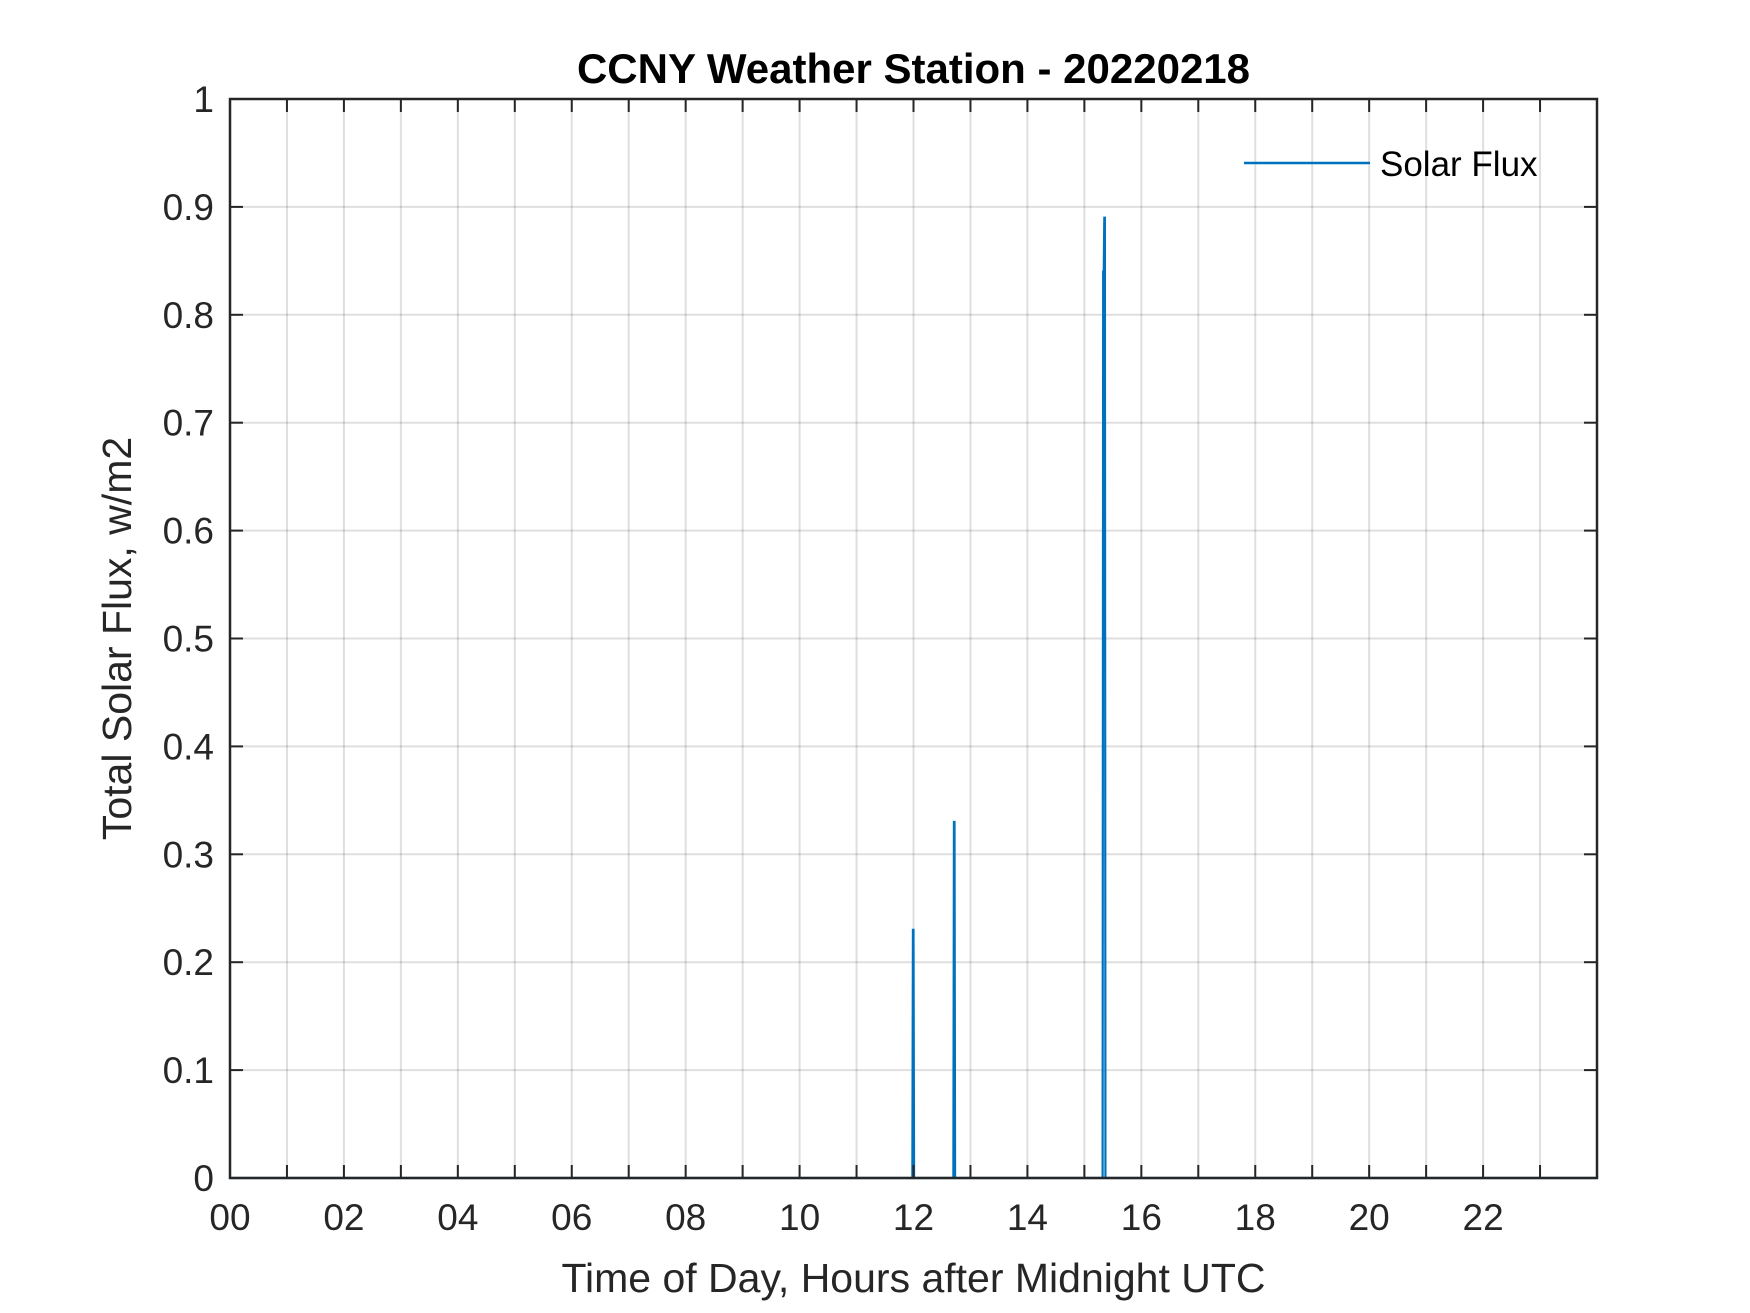 The height and width of the screenshot is (1313, 1750). I want to click on x-tick-label: 20, so click(1369, 1217).